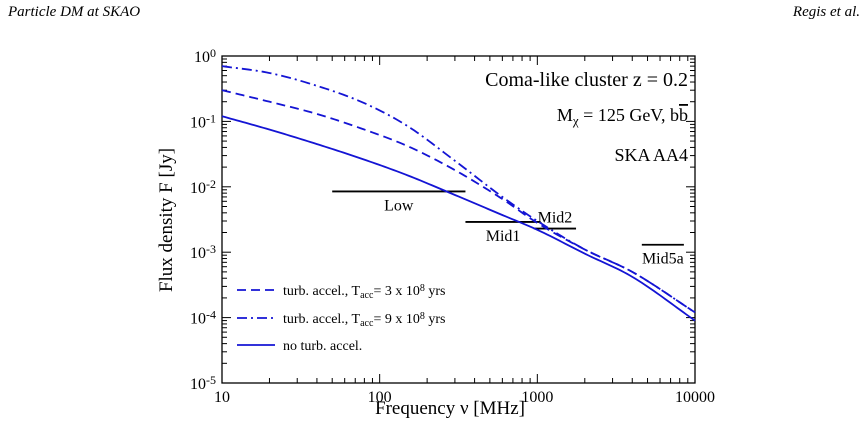 The width and height of the screenshot is (868, 430). What do you see at coordinates (651, 155) in the screenshot?
I see `annotation-telescope: SKA AA4` at bounding box center [651, 155].